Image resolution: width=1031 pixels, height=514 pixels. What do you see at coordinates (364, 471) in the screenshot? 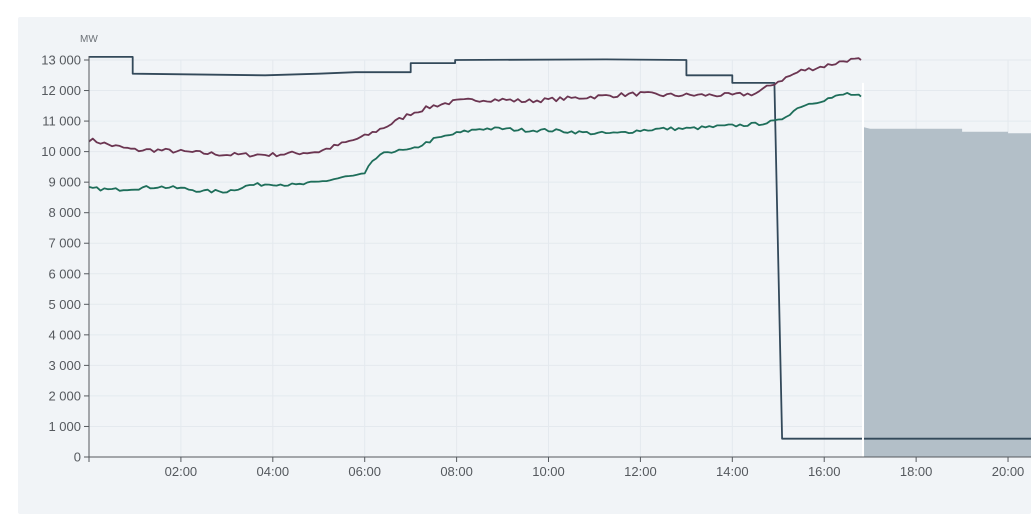
I see `x-tick-label: 06:00` at bounding box center [364, 471].